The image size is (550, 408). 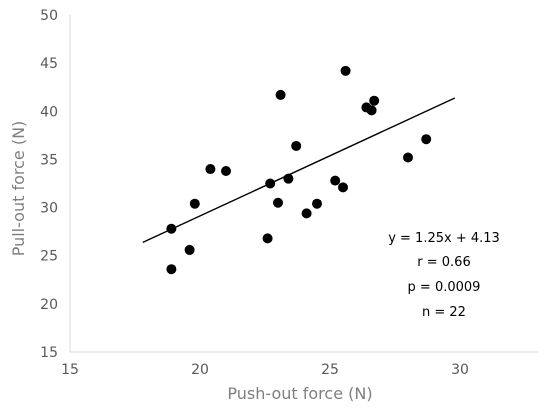 I want to click on stat-annotation: p = 0.0009, so click(x=444, y=287).